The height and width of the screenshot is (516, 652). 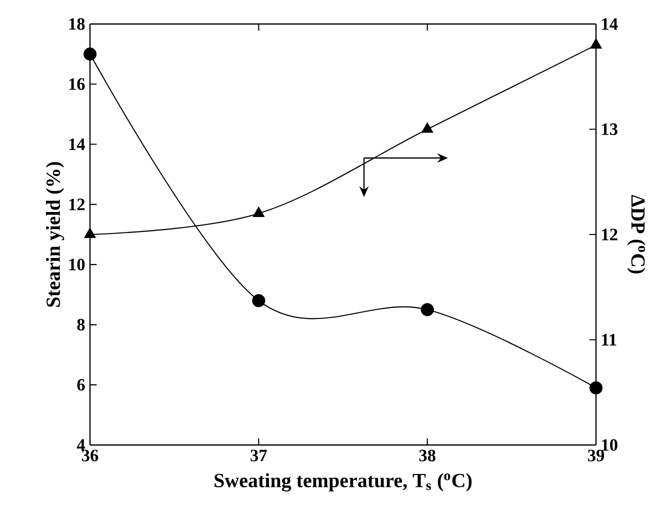 I want to click on x-tick-label: 36, so click(x=90, y=456).